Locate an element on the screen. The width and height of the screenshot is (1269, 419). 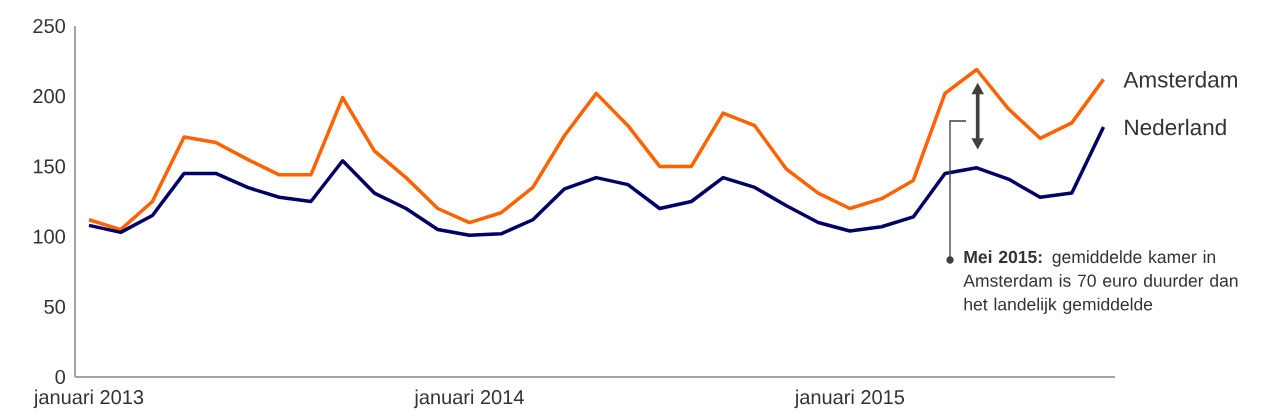
y-tick-label: 50 is located at coordinates (55, 306).